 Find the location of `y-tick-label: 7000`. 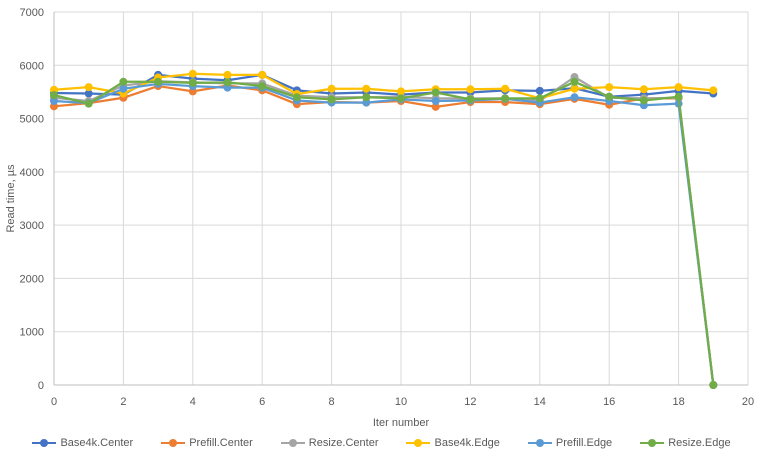

y-tick-label: 7000 is located at coordinates (32, 13).